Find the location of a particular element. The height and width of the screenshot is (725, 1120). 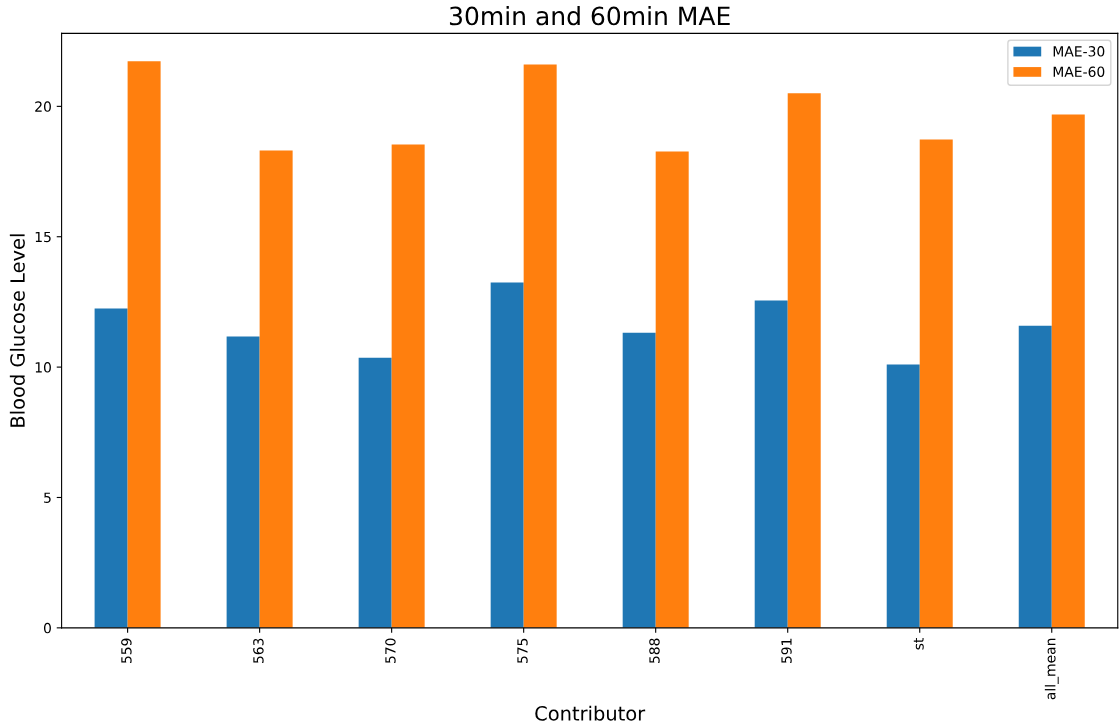

x-tick-label: 570 is located at coordinates (390, 651).